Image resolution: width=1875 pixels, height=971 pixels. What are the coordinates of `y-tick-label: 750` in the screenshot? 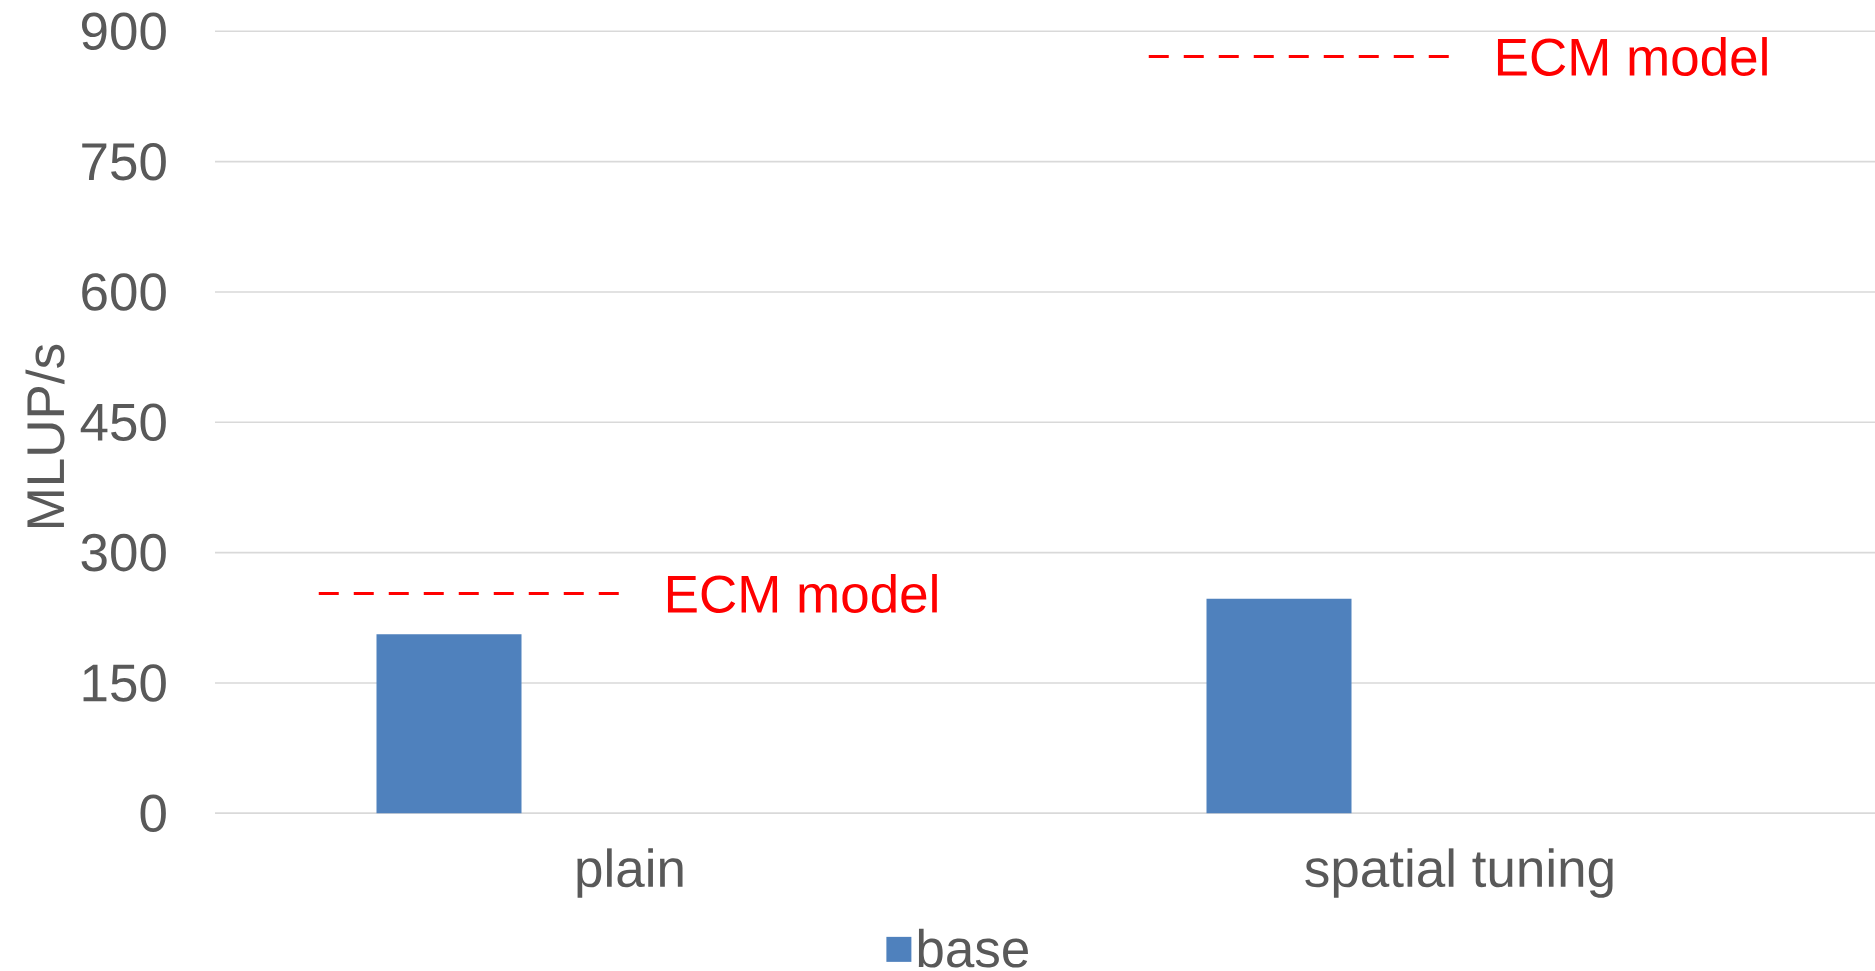 It's located at (124, 161).